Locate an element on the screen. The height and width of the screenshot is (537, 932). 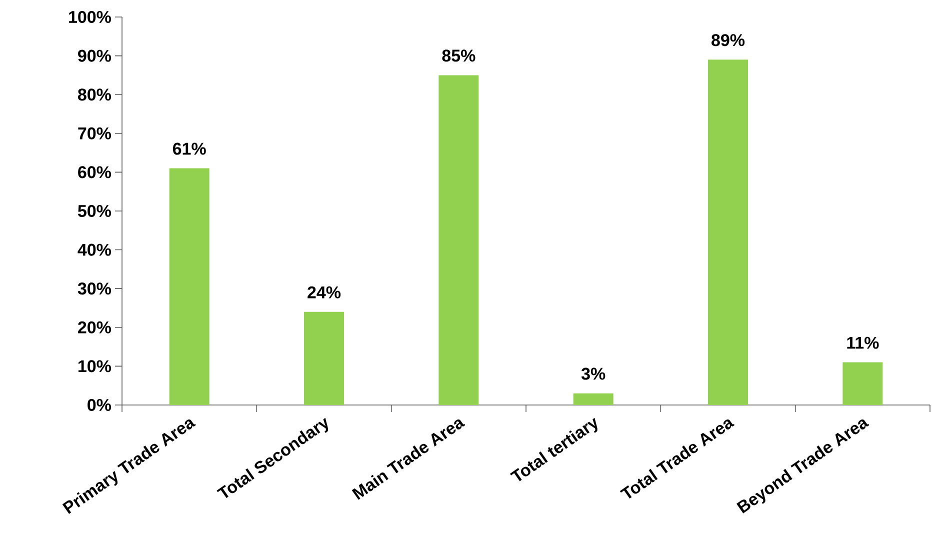
y-tick-label: 10% is located at coordinates (95, 366).